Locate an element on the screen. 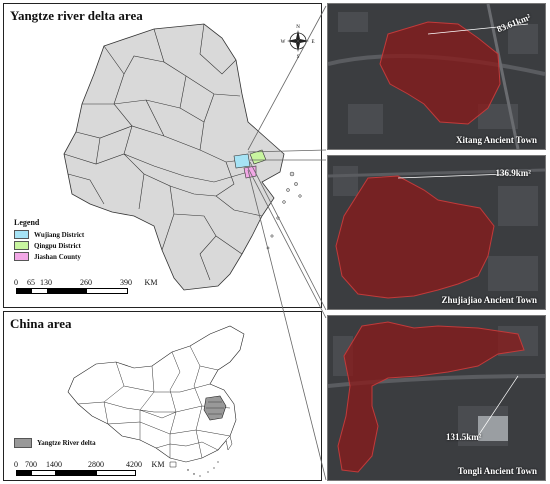 This screenshot has width=550, height=484. china-map is located at coordinates (156, 401).